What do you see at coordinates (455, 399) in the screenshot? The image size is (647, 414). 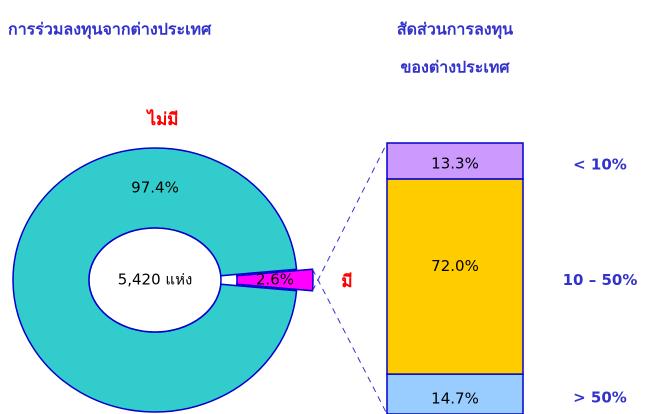 I see `segment-value-label: 14.7%` at bounding box center [455, 399].